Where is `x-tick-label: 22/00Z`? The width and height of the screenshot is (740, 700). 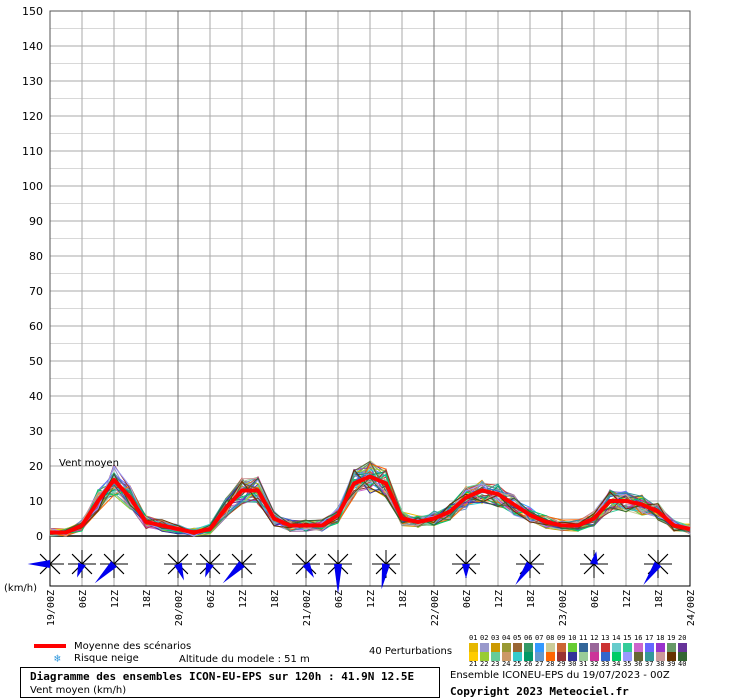 x-tick-label: 22/00Z is located at coordinates (435, 608).